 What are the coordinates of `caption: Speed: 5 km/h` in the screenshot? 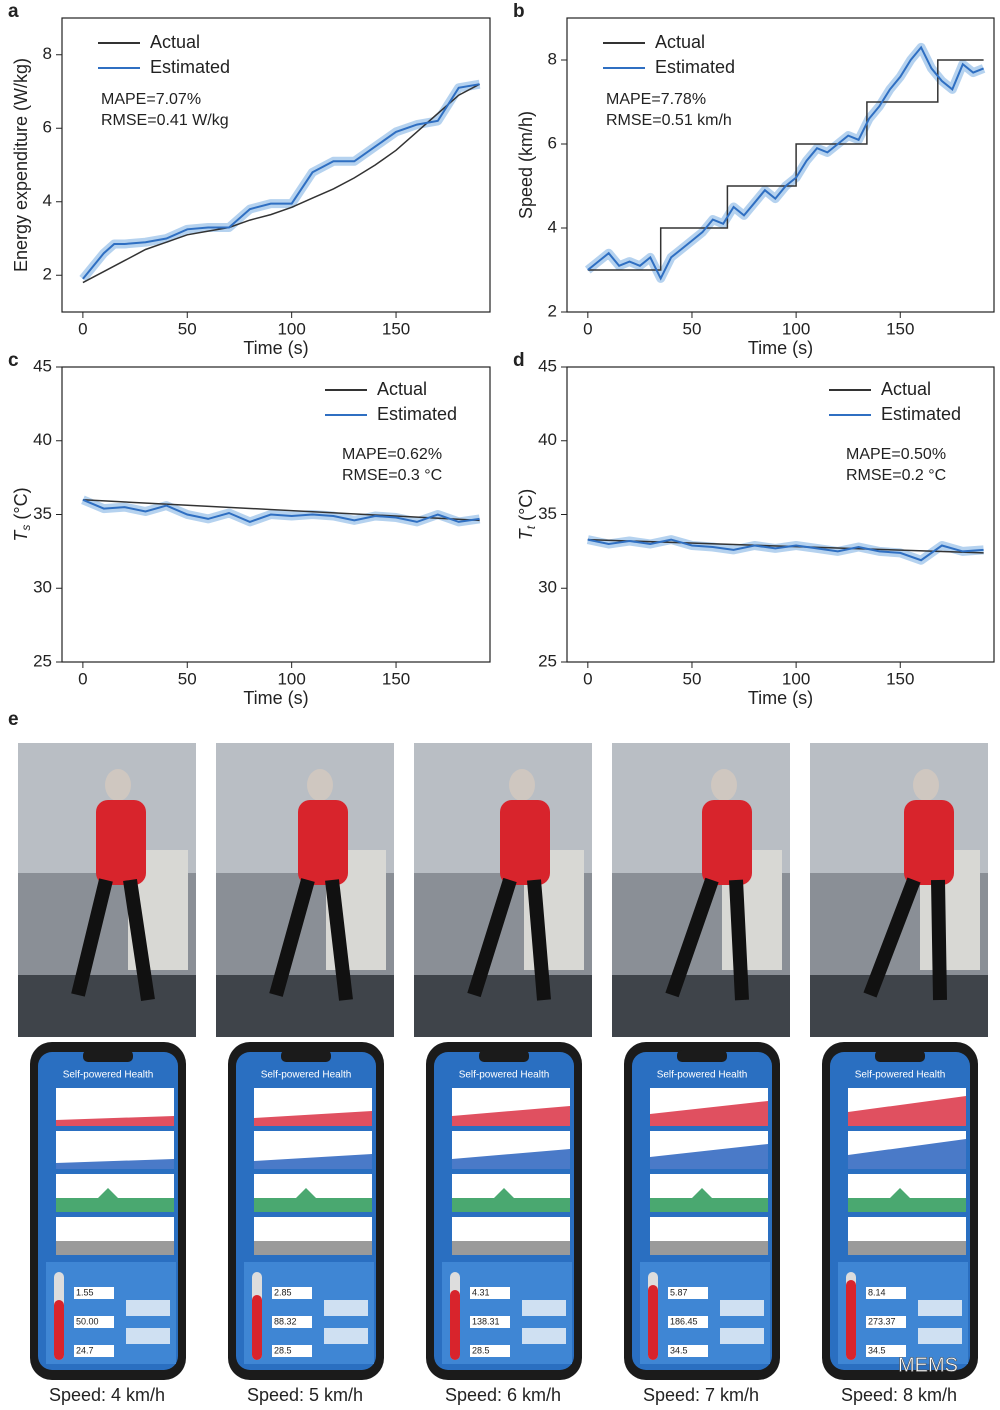 It's located at (305, 1395).